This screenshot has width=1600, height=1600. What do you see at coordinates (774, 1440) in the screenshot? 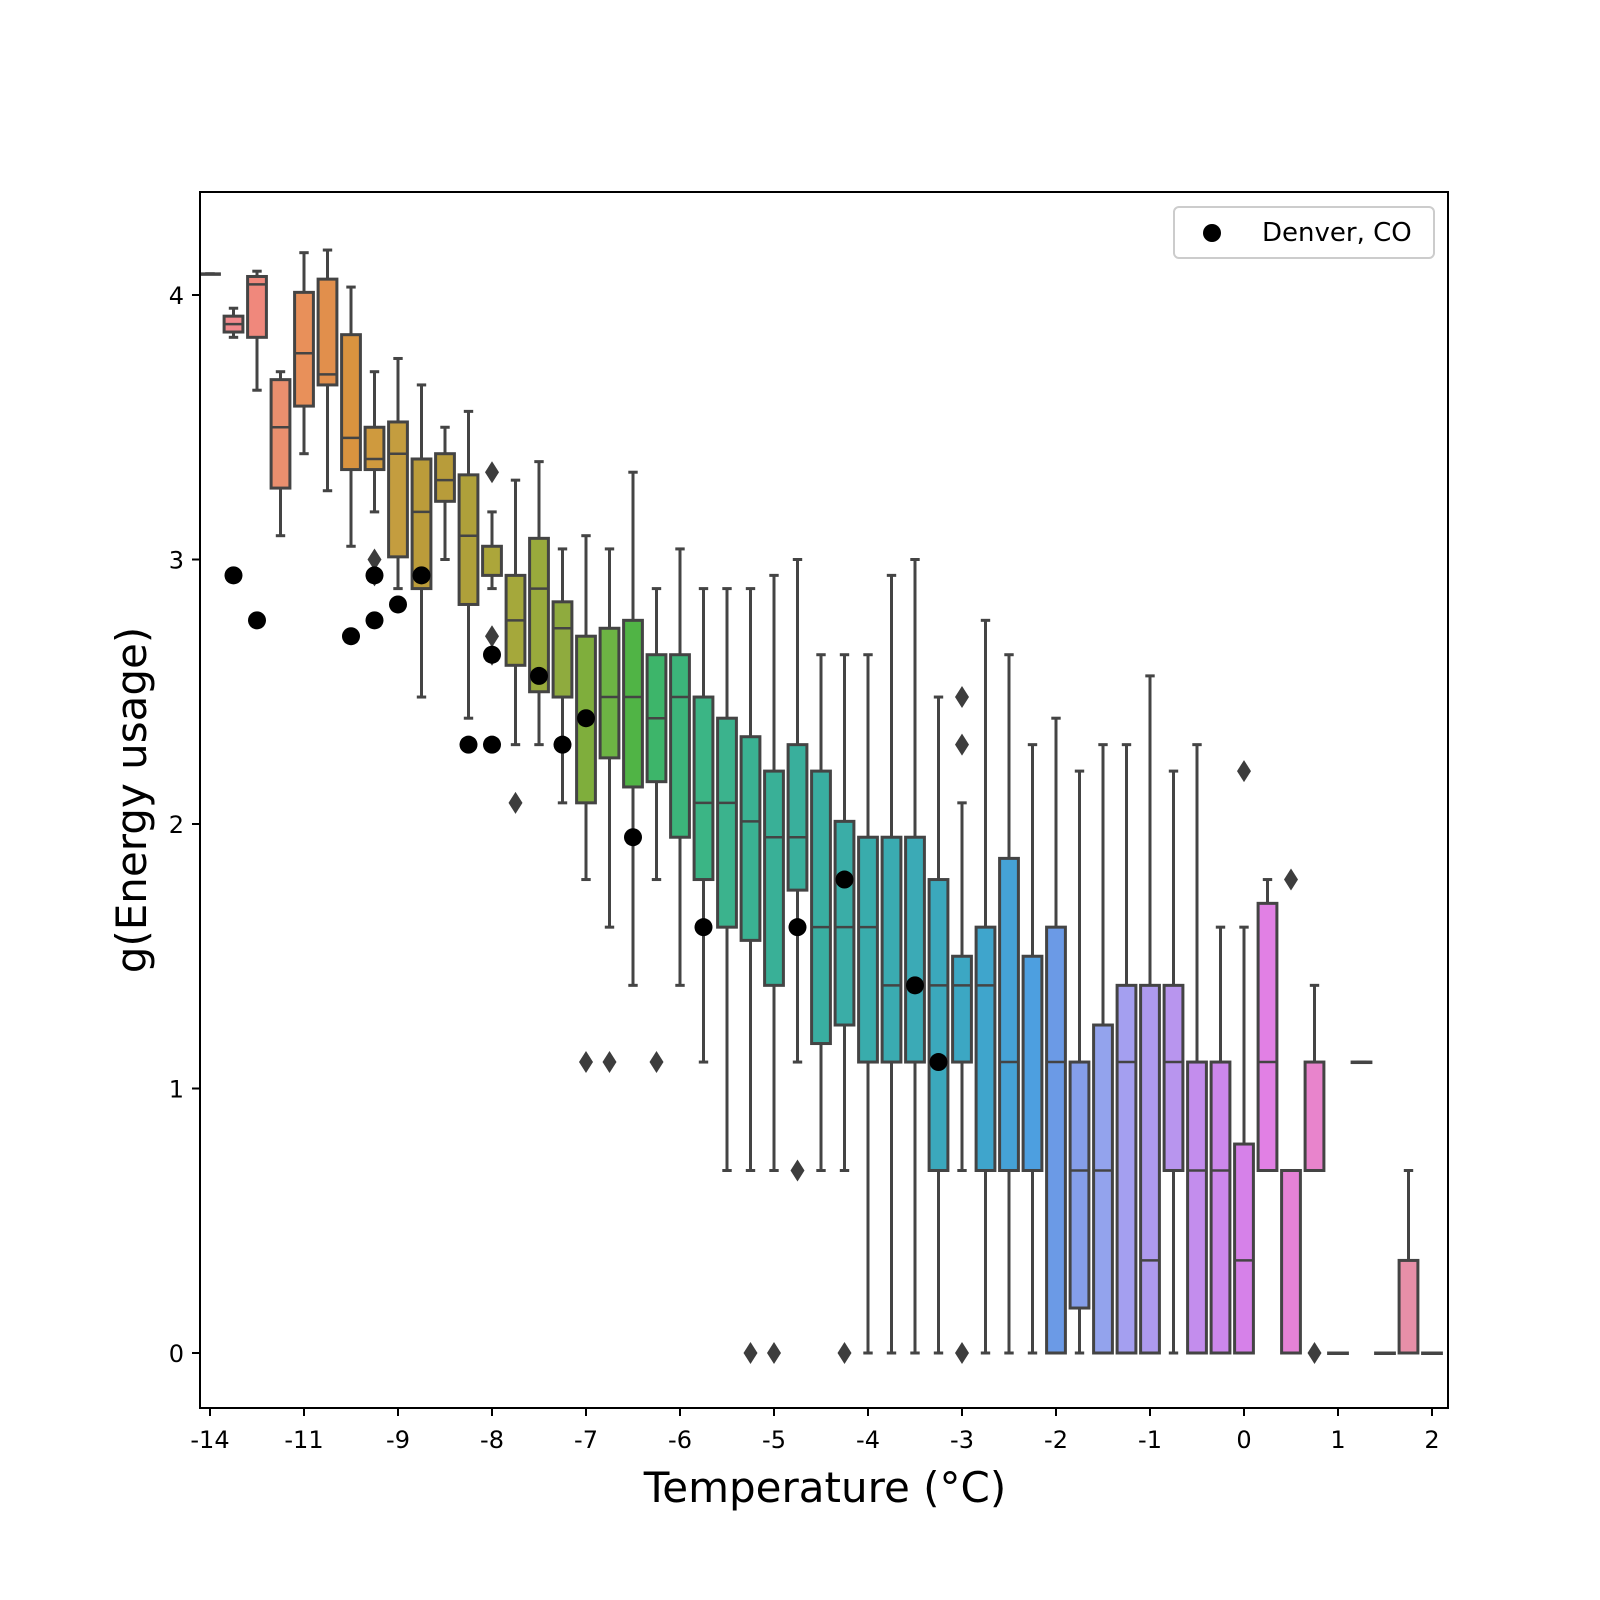
I see `x-tick-label-6: -5` at bounding box center [774, 1440].